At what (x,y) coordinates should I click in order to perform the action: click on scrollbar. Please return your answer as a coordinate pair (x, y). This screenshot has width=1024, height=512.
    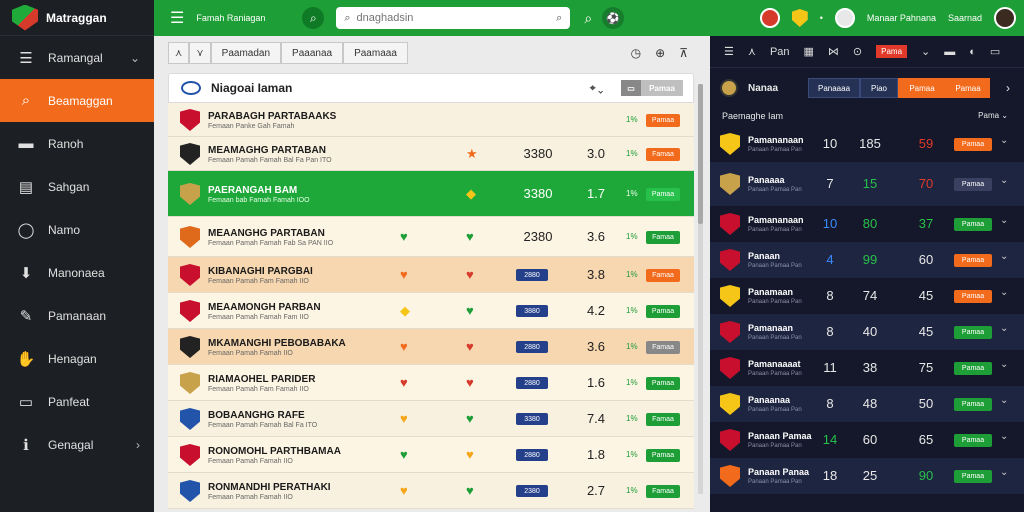
    Looking at the image, I should click on (700, 289).